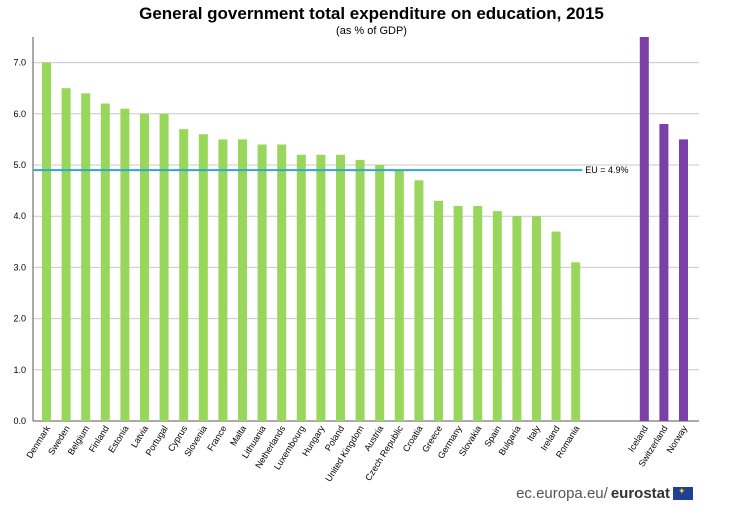 The width and height of the screenshot is (743, 516). Describe the element at coordinates (19, 114) in the screenshot. I see `y-tick-label: 6.0` at that location.